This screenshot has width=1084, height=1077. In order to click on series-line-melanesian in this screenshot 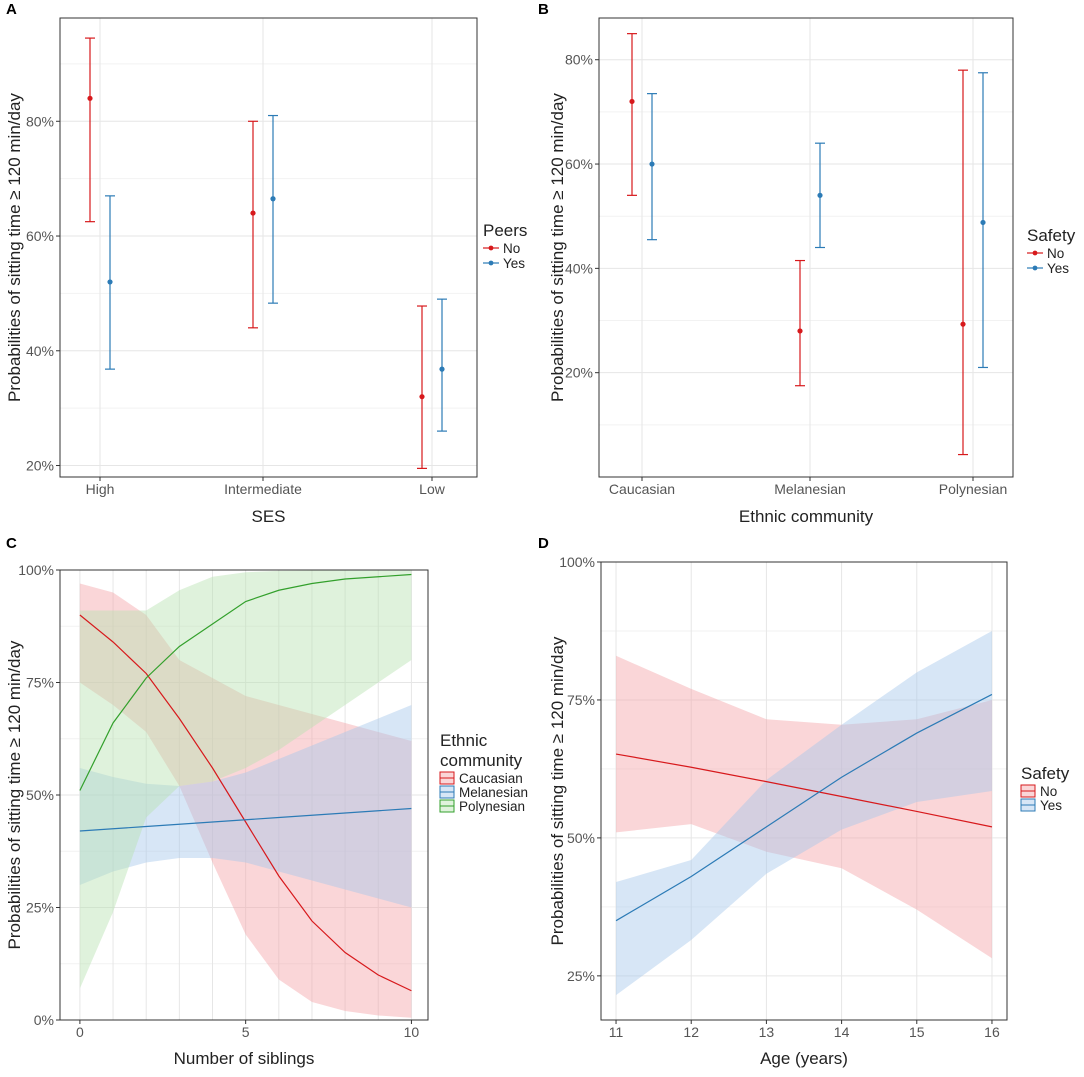, I will do `click(245, 819)`.